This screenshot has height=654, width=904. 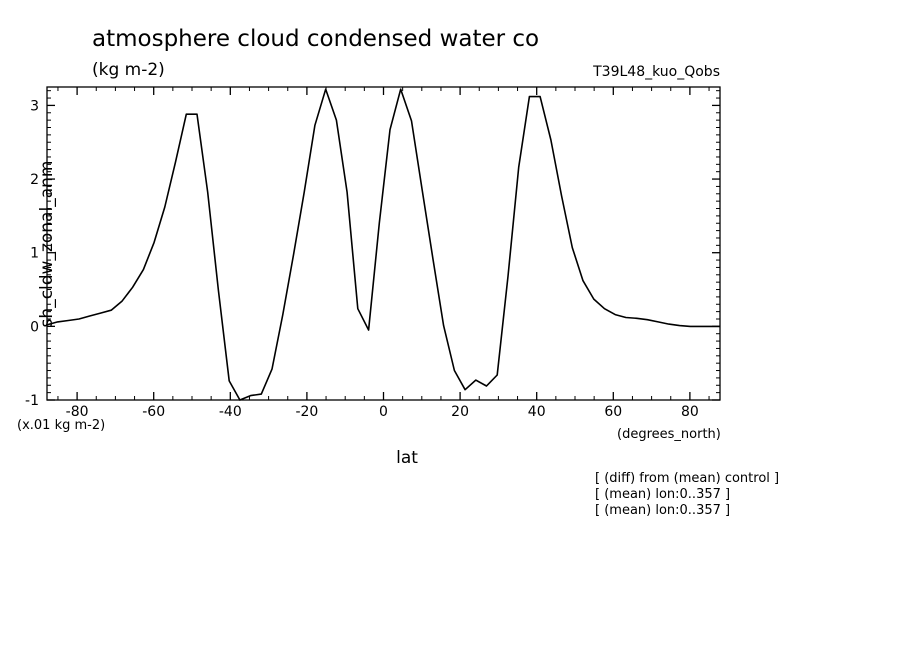 I want to click on scale-note: (x.01 kg m-2), so click(x=61, y=425).